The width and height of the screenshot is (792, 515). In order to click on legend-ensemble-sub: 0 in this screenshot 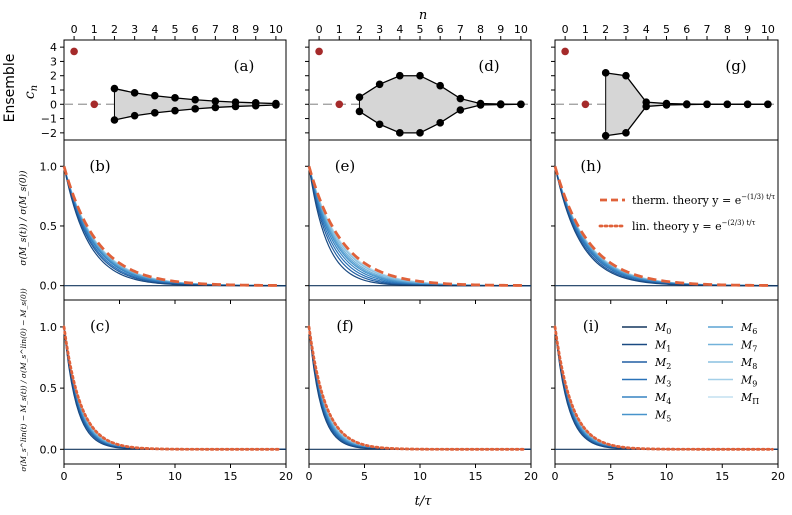, I will do `click(668, 331)`.